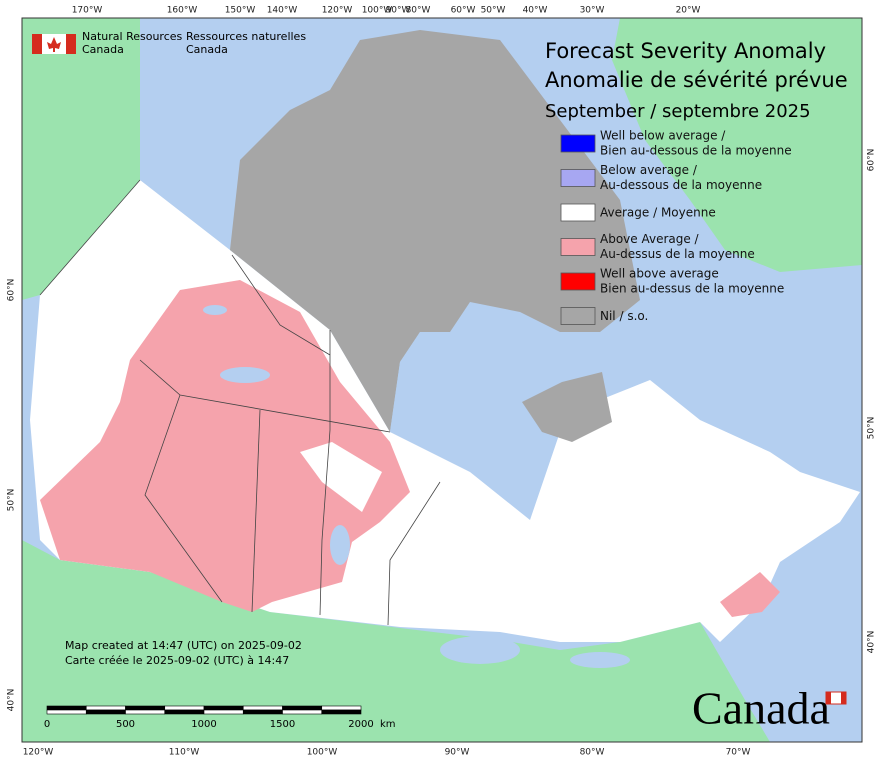 Image resolution: width=880 pixels, height=764 pixels. What do you see at coordinates (47, 724) in the screenshot?
I see `scale-label: 0` at bounding box center [47, 724].